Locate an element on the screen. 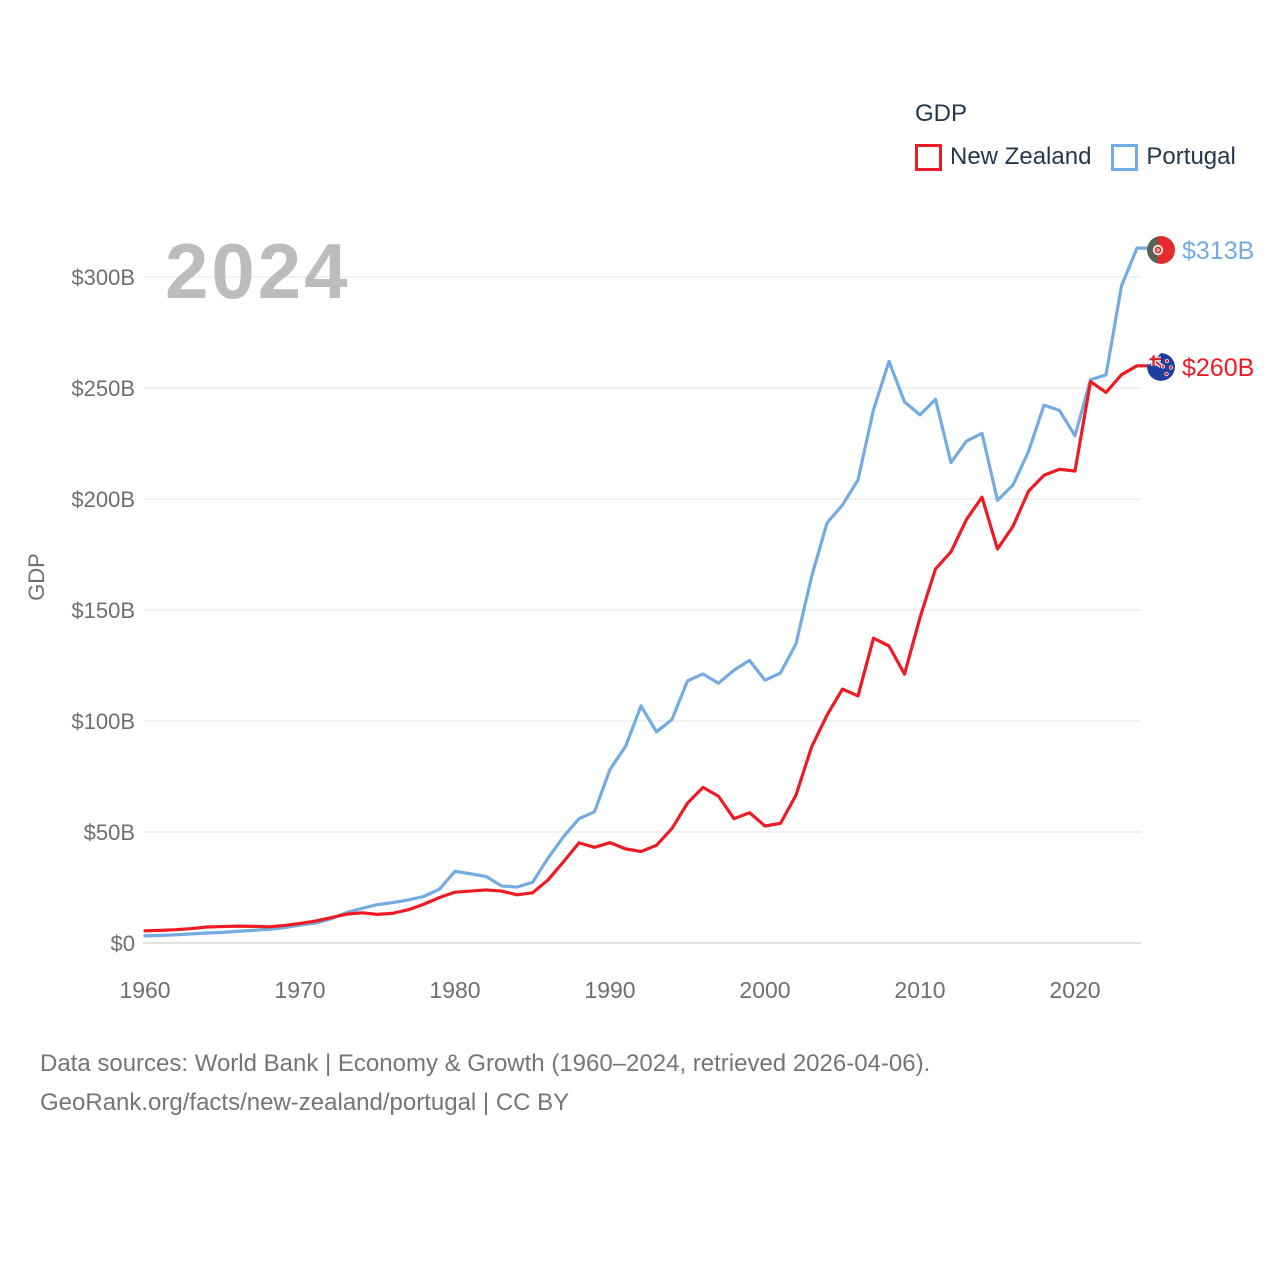  y-axis-tick-label: $150B is located at coordinates (103, 610).